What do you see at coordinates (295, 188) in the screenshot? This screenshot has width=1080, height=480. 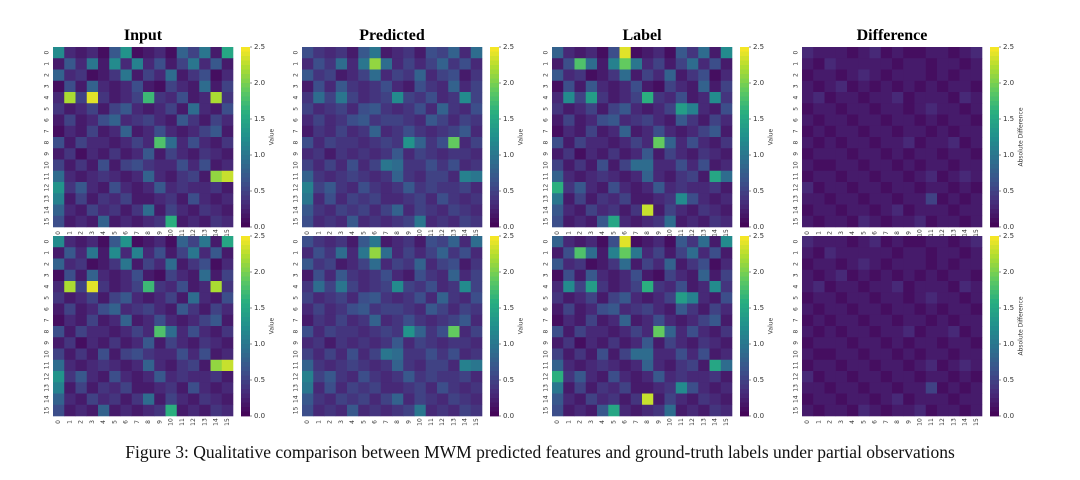 I see `y-tick-label: 12` at bounding box center [295, 188].